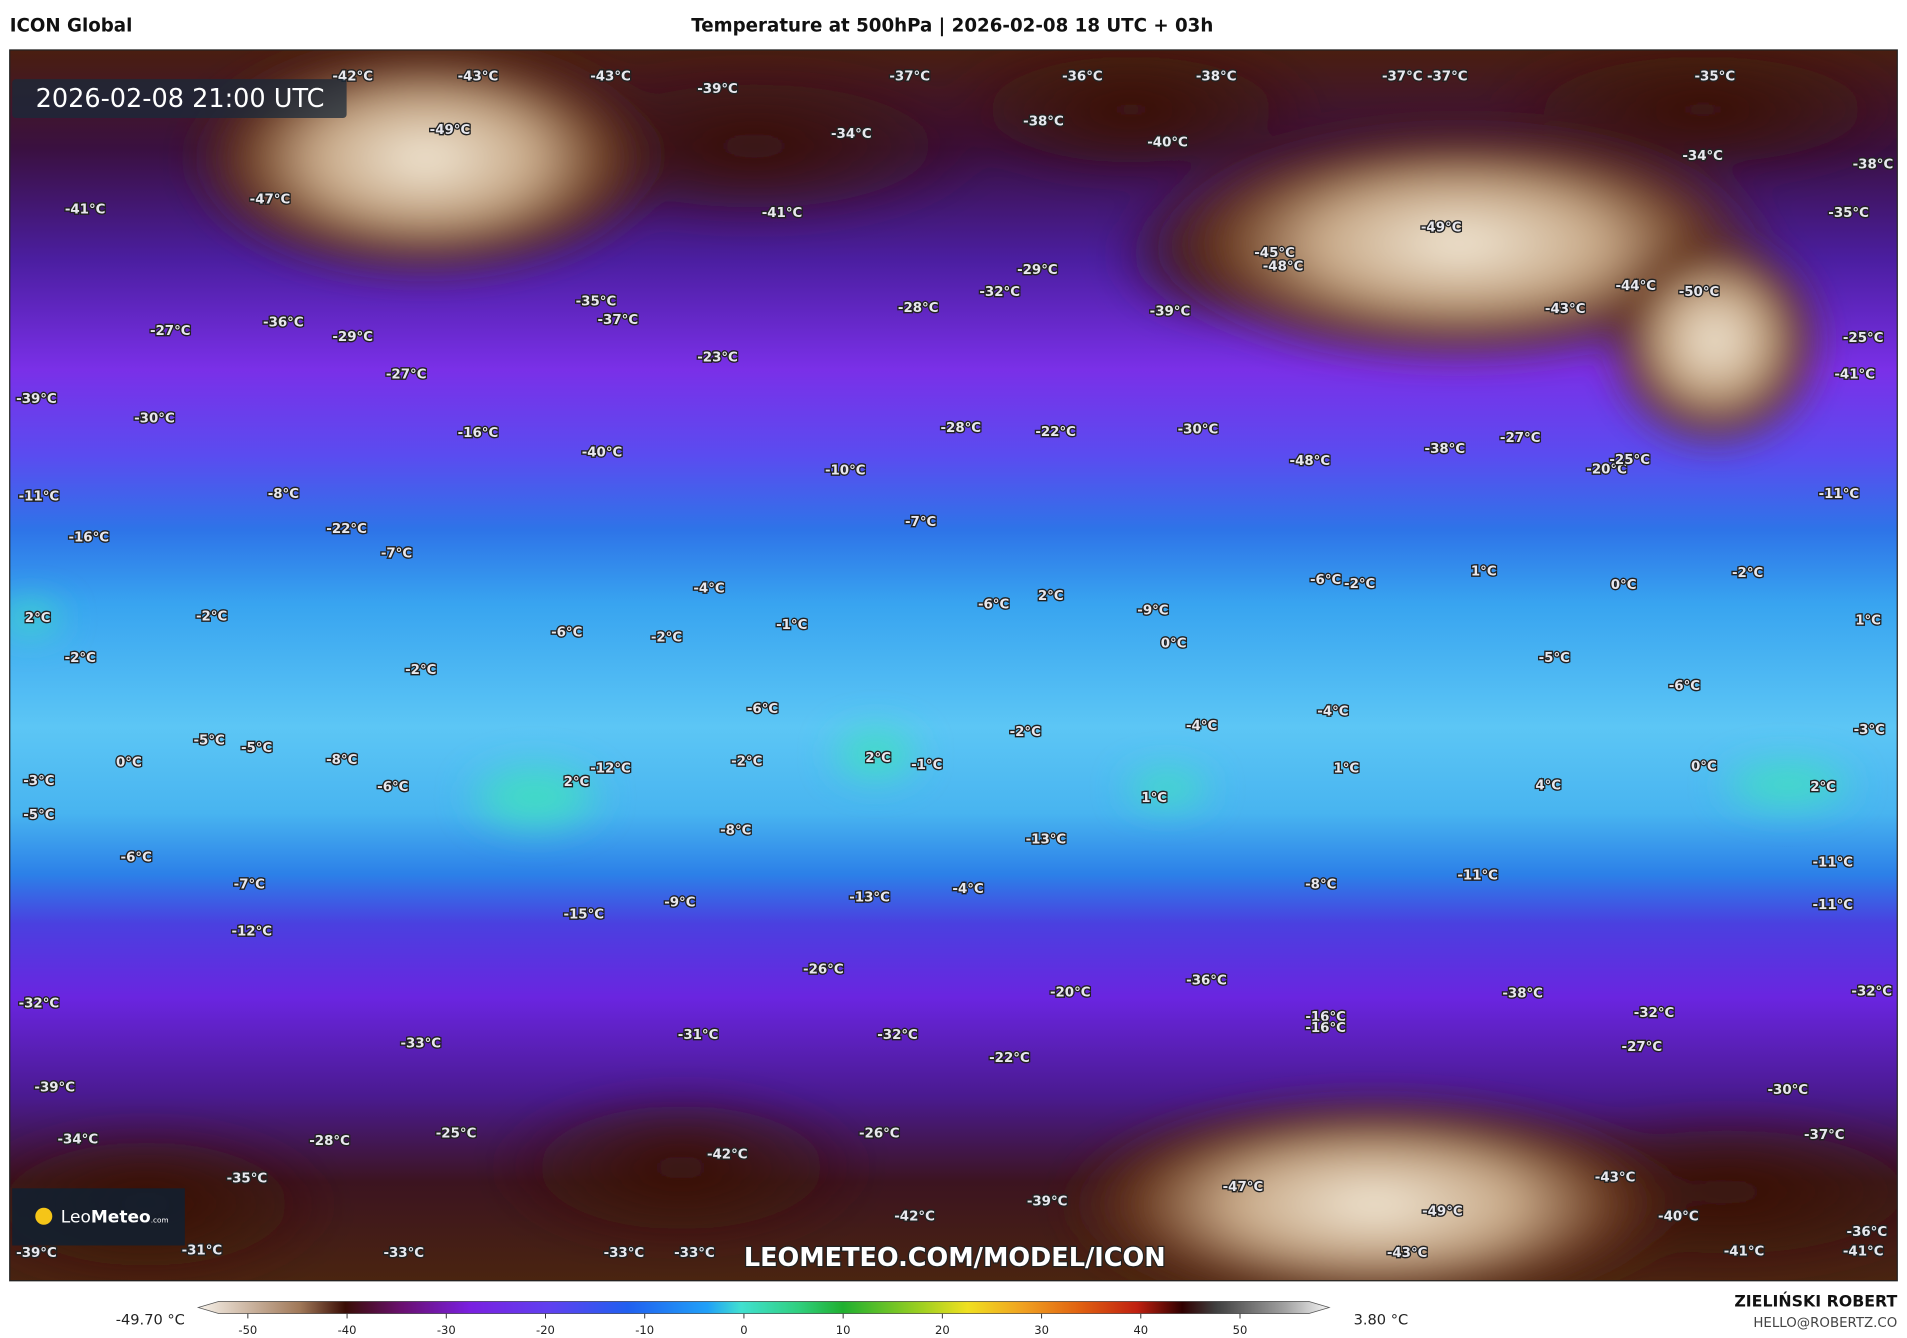 This screenshot has height=1338, width=1907. I want to click on temperature-label: -49°C, so click(450, 130).